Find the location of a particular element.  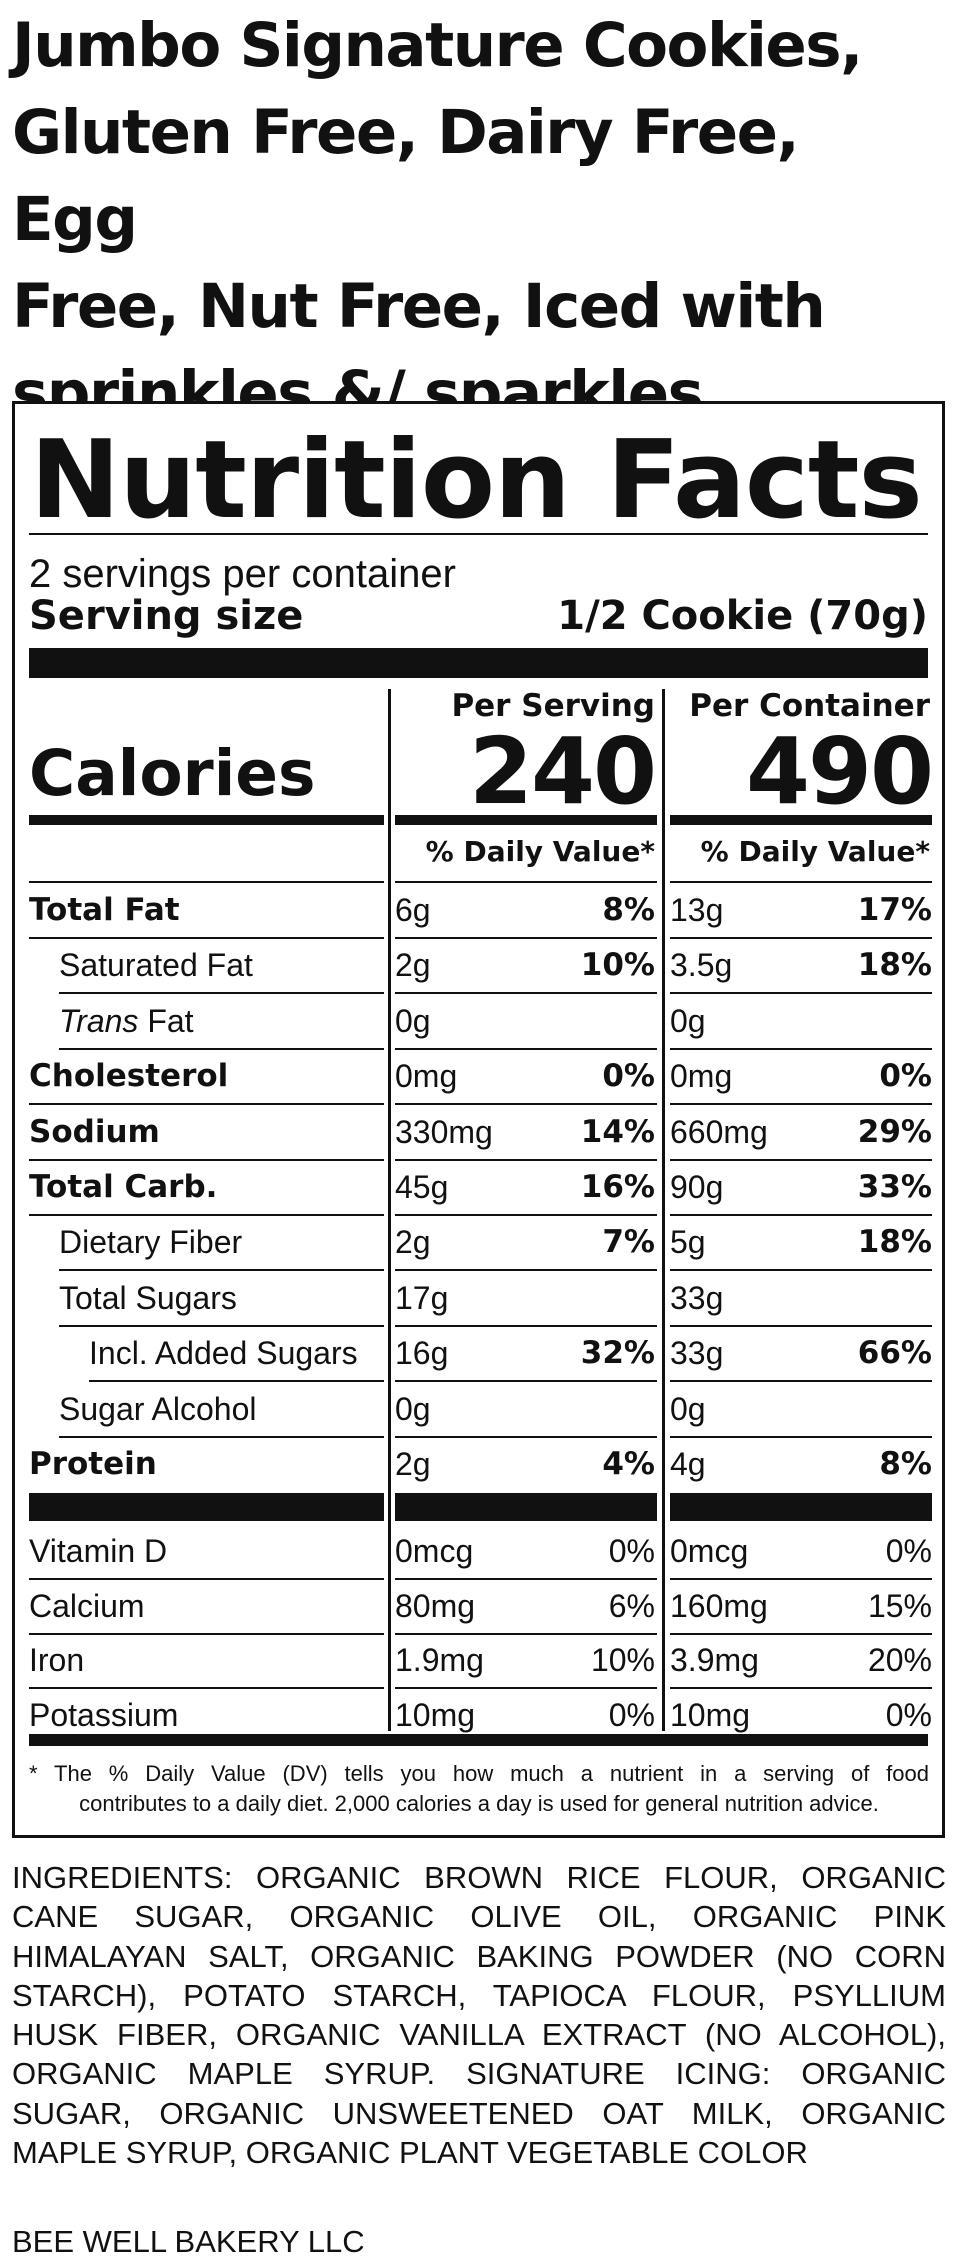

nutrient-row: Trans Fat 0g 0g is located at coordinates (478, 1022).